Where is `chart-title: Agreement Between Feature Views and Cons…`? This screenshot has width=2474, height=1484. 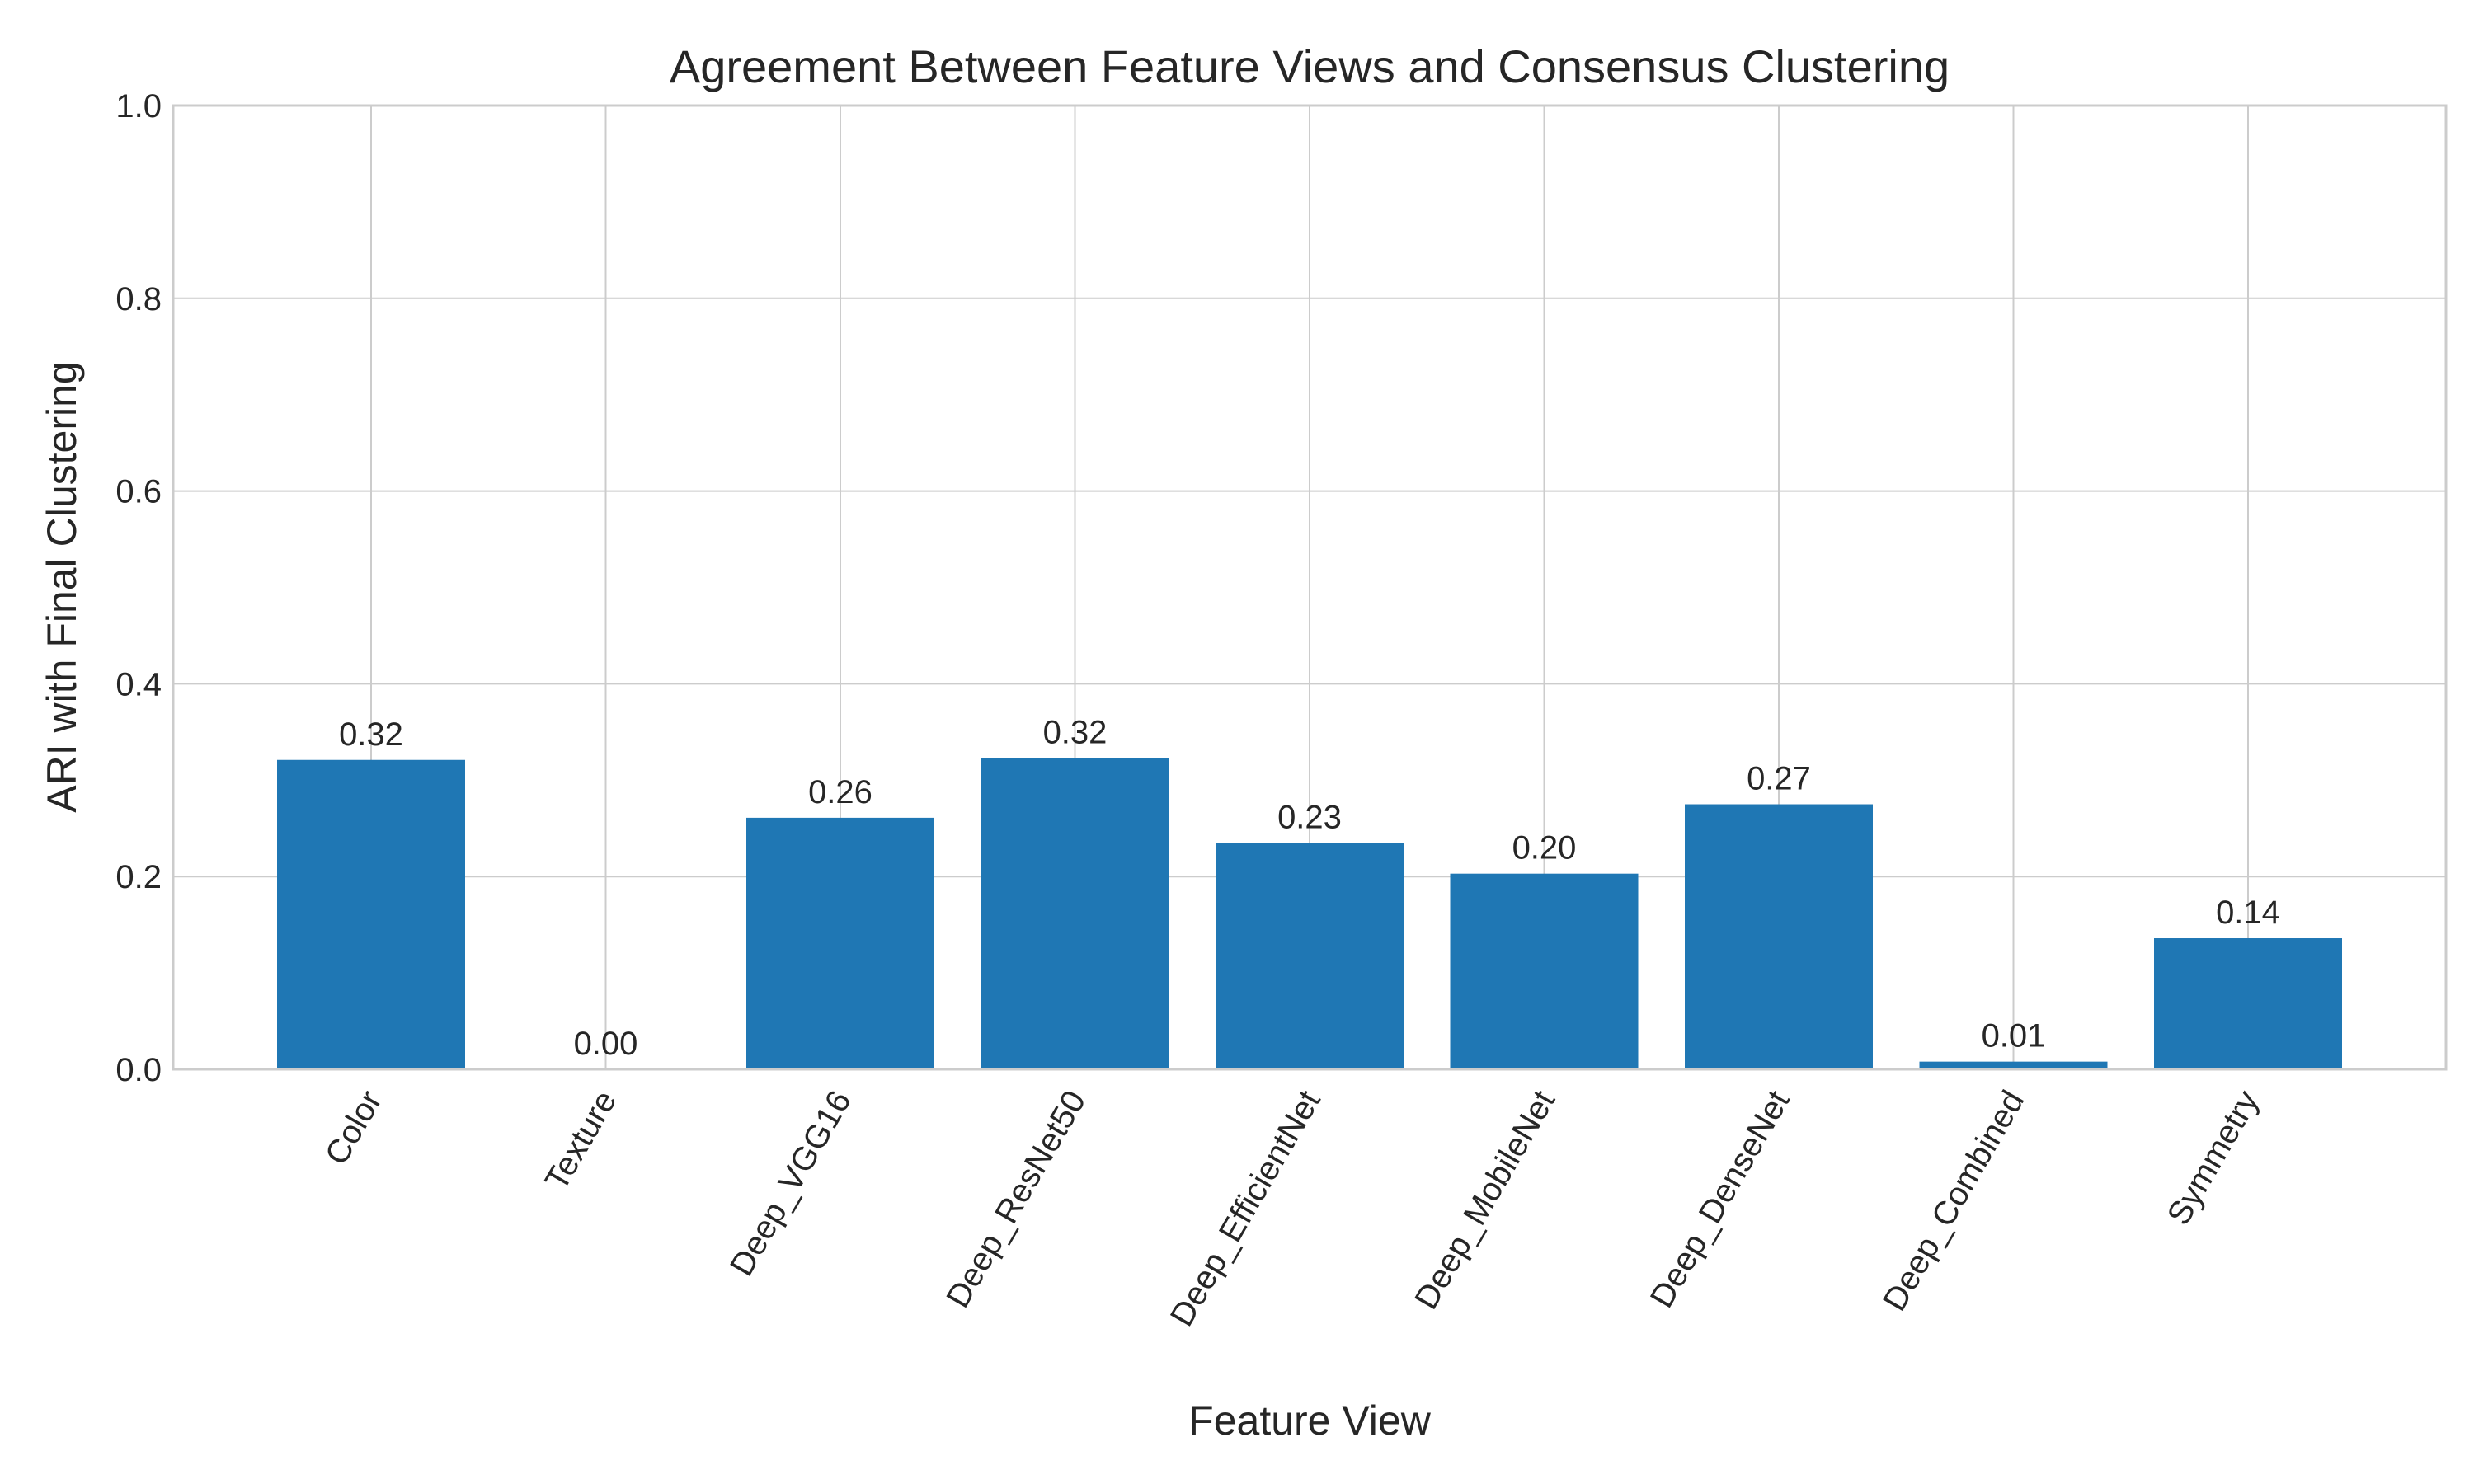 chart-title: Agreement Between Feature Views and Cons… is located at coordinates (1310, 66).